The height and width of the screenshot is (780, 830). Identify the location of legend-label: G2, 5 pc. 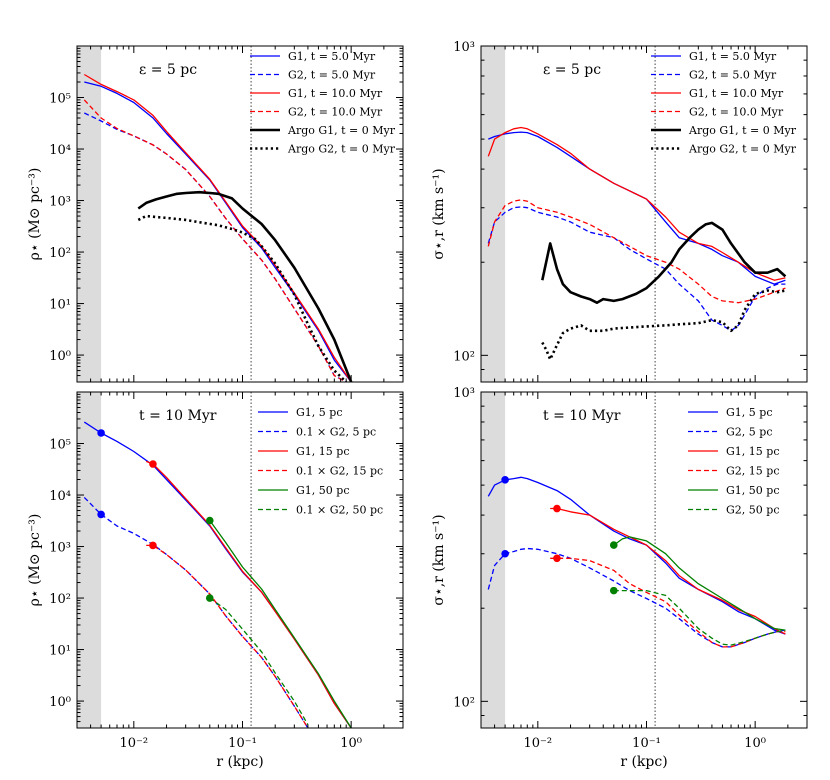
(749, 432).